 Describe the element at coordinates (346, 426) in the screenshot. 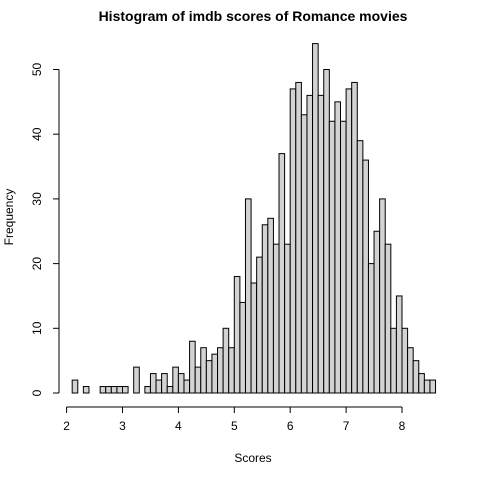

I see `x-tick-label: 7` at that location.